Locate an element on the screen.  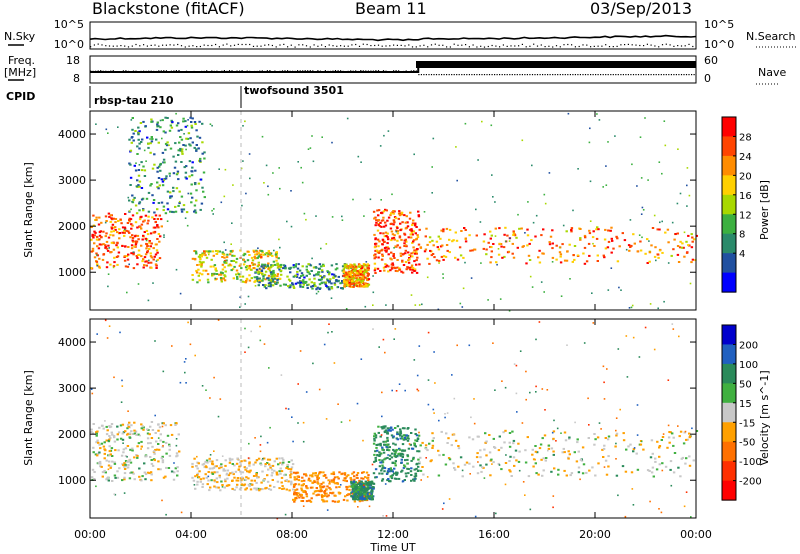
colorbar-segment is located at coordinates (729, 490).